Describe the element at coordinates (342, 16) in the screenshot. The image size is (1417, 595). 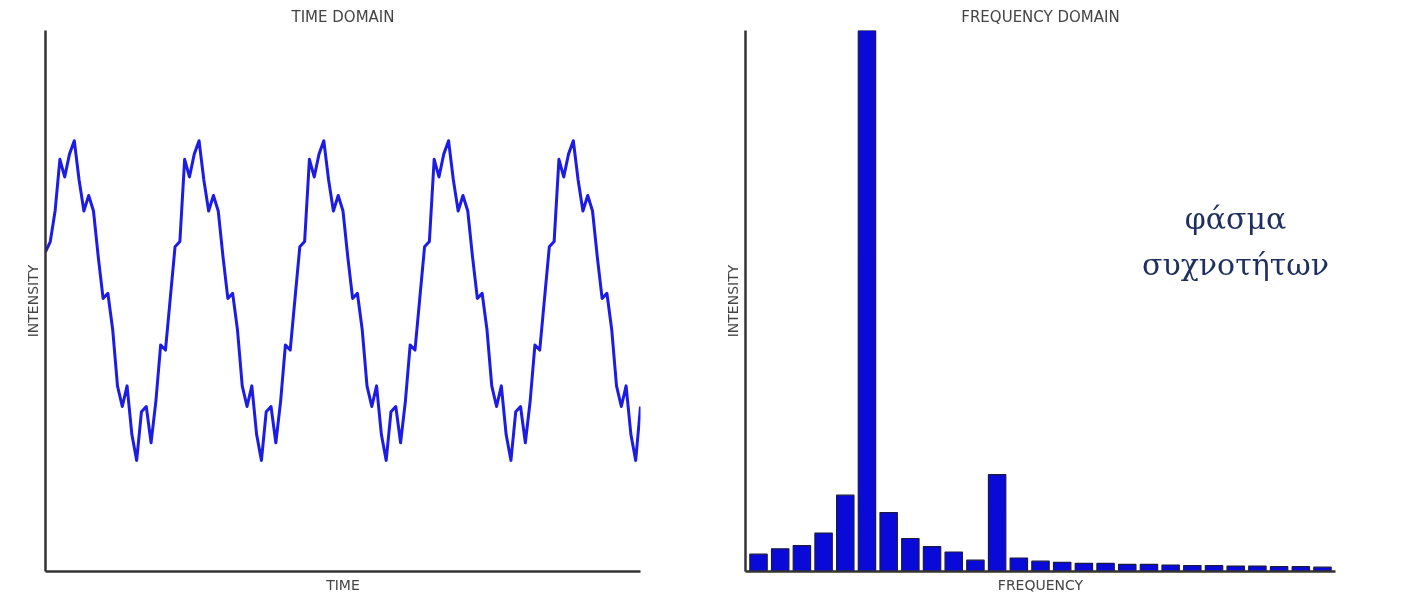
I see `chart-title: TIME DOMAIN` at that location.